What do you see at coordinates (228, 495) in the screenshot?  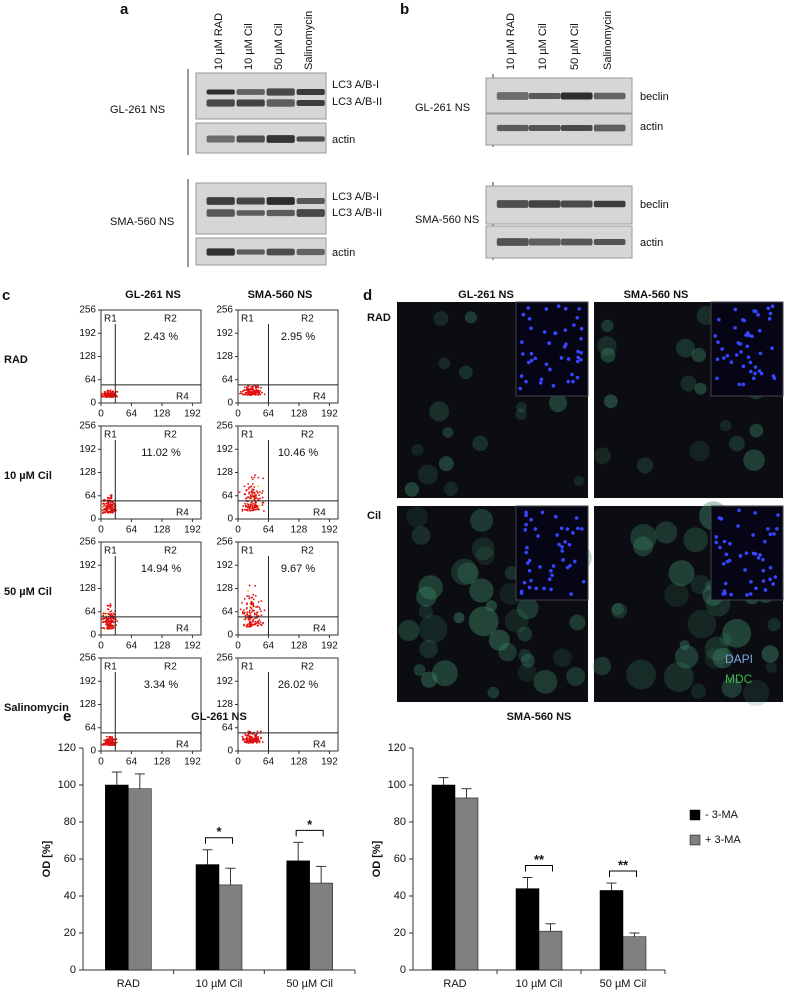 I see `y-tick-label: 64` at bounding box center [228, 495].